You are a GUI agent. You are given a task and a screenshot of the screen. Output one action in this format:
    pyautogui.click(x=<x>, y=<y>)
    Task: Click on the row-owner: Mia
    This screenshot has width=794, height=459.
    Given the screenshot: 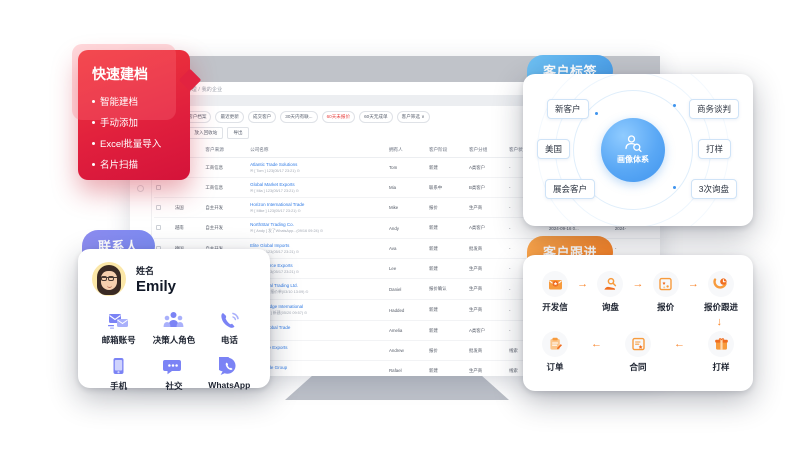 What is the action you would take?
    pyautogui.click(x=406, y=187)
    